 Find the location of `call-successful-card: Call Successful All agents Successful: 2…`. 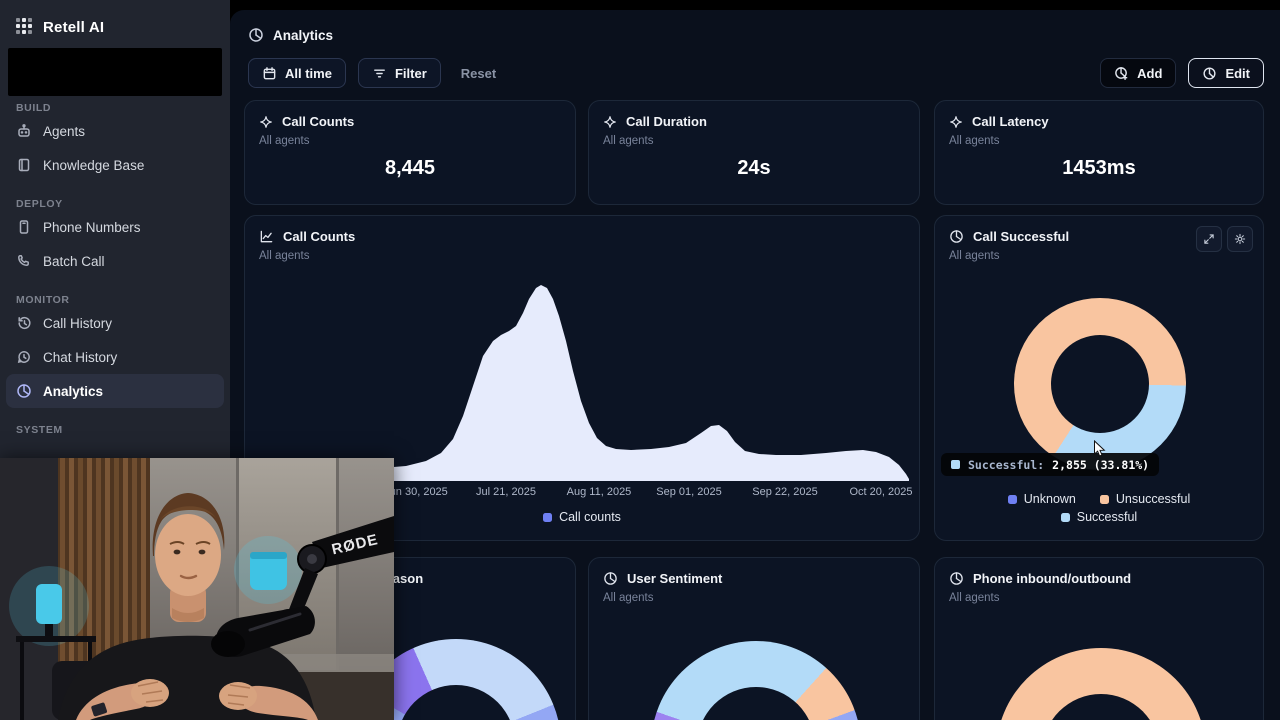

call-successful-card: Call Successful All agents Successful: 2… is located at coordinates (1099, 378).